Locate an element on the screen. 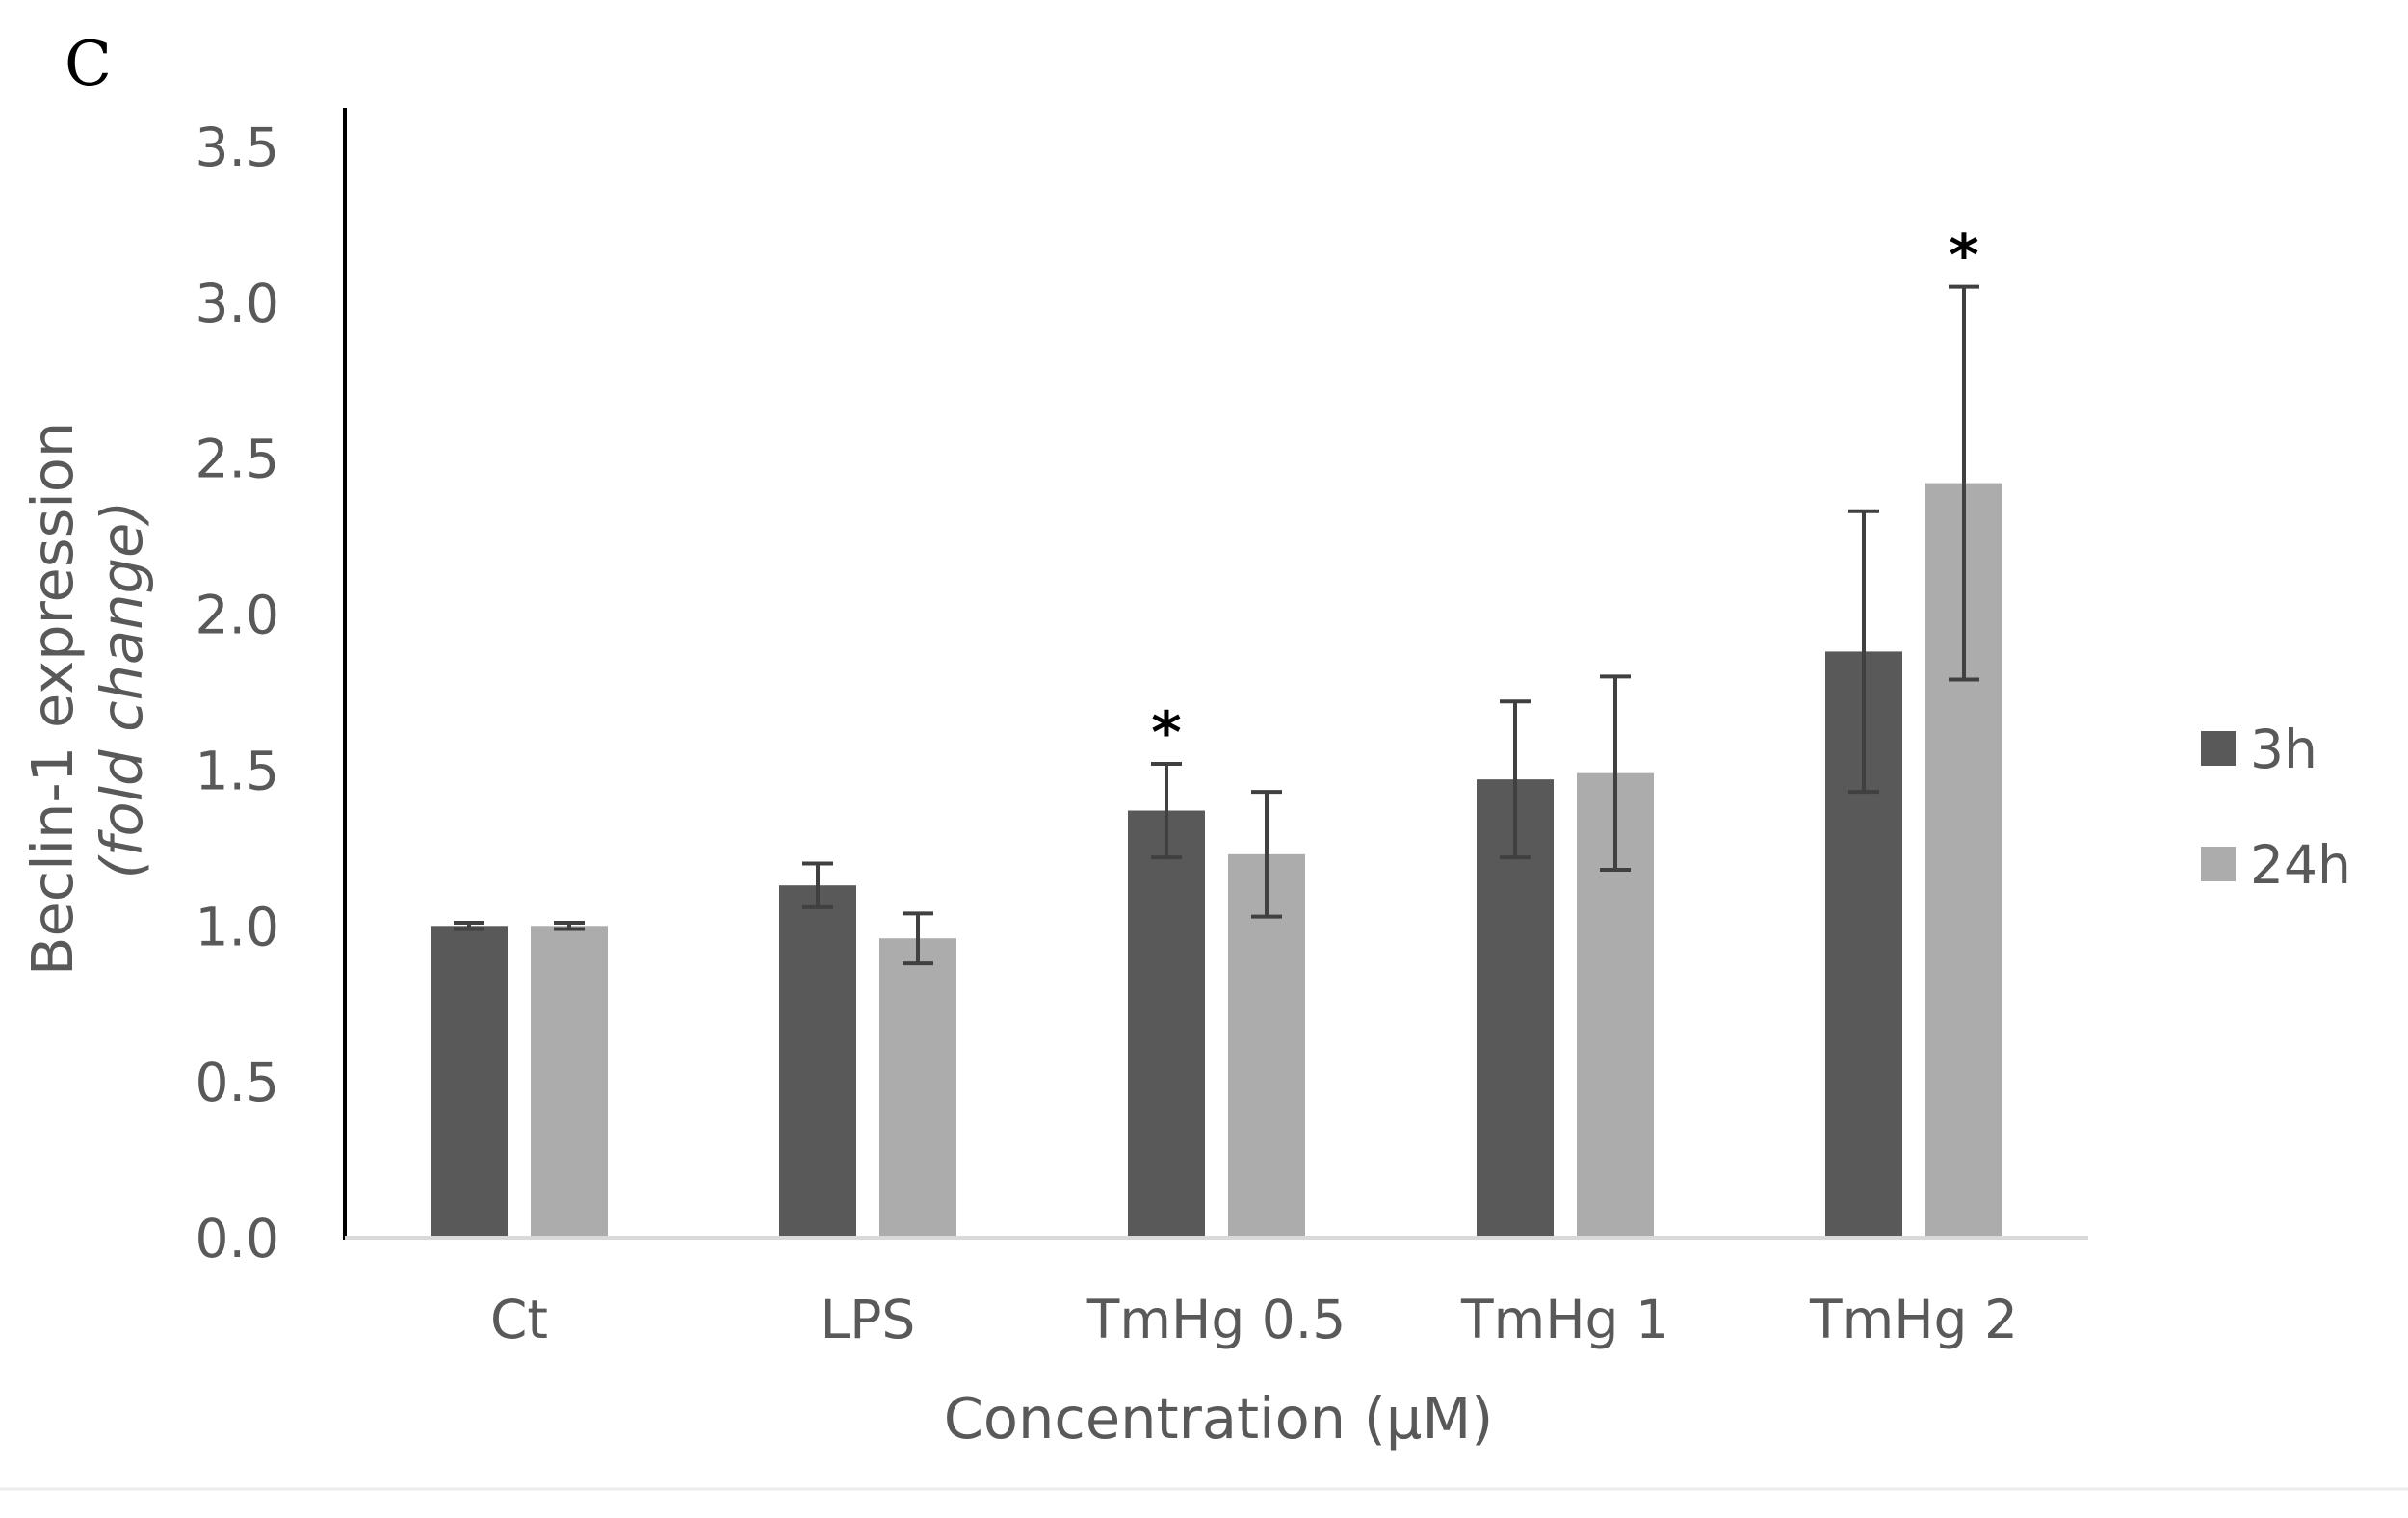  y-tick-label: 1.0 is located at coordinates (237, 926).